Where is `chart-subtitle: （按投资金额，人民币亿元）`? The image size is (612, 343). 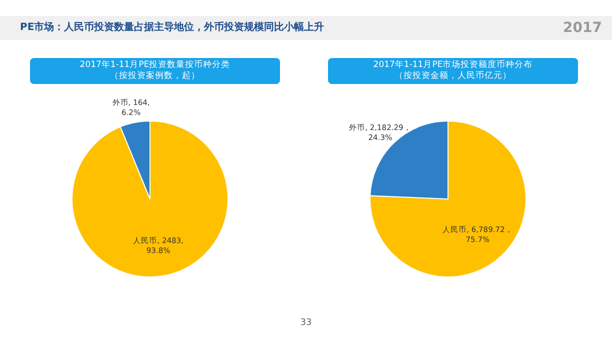
chart-subtitle: （按投资金额，人民币亿元） is located at coordinates (453, 76).